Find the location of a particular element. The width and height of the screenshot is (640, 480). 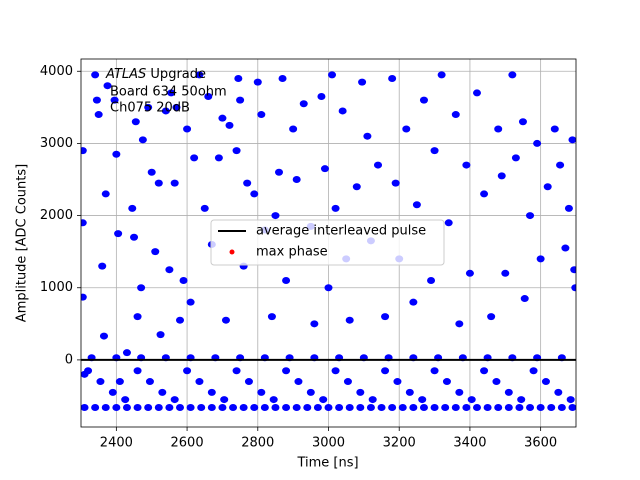

x-tick-label: 3600 is located at coordinates (540, 443).